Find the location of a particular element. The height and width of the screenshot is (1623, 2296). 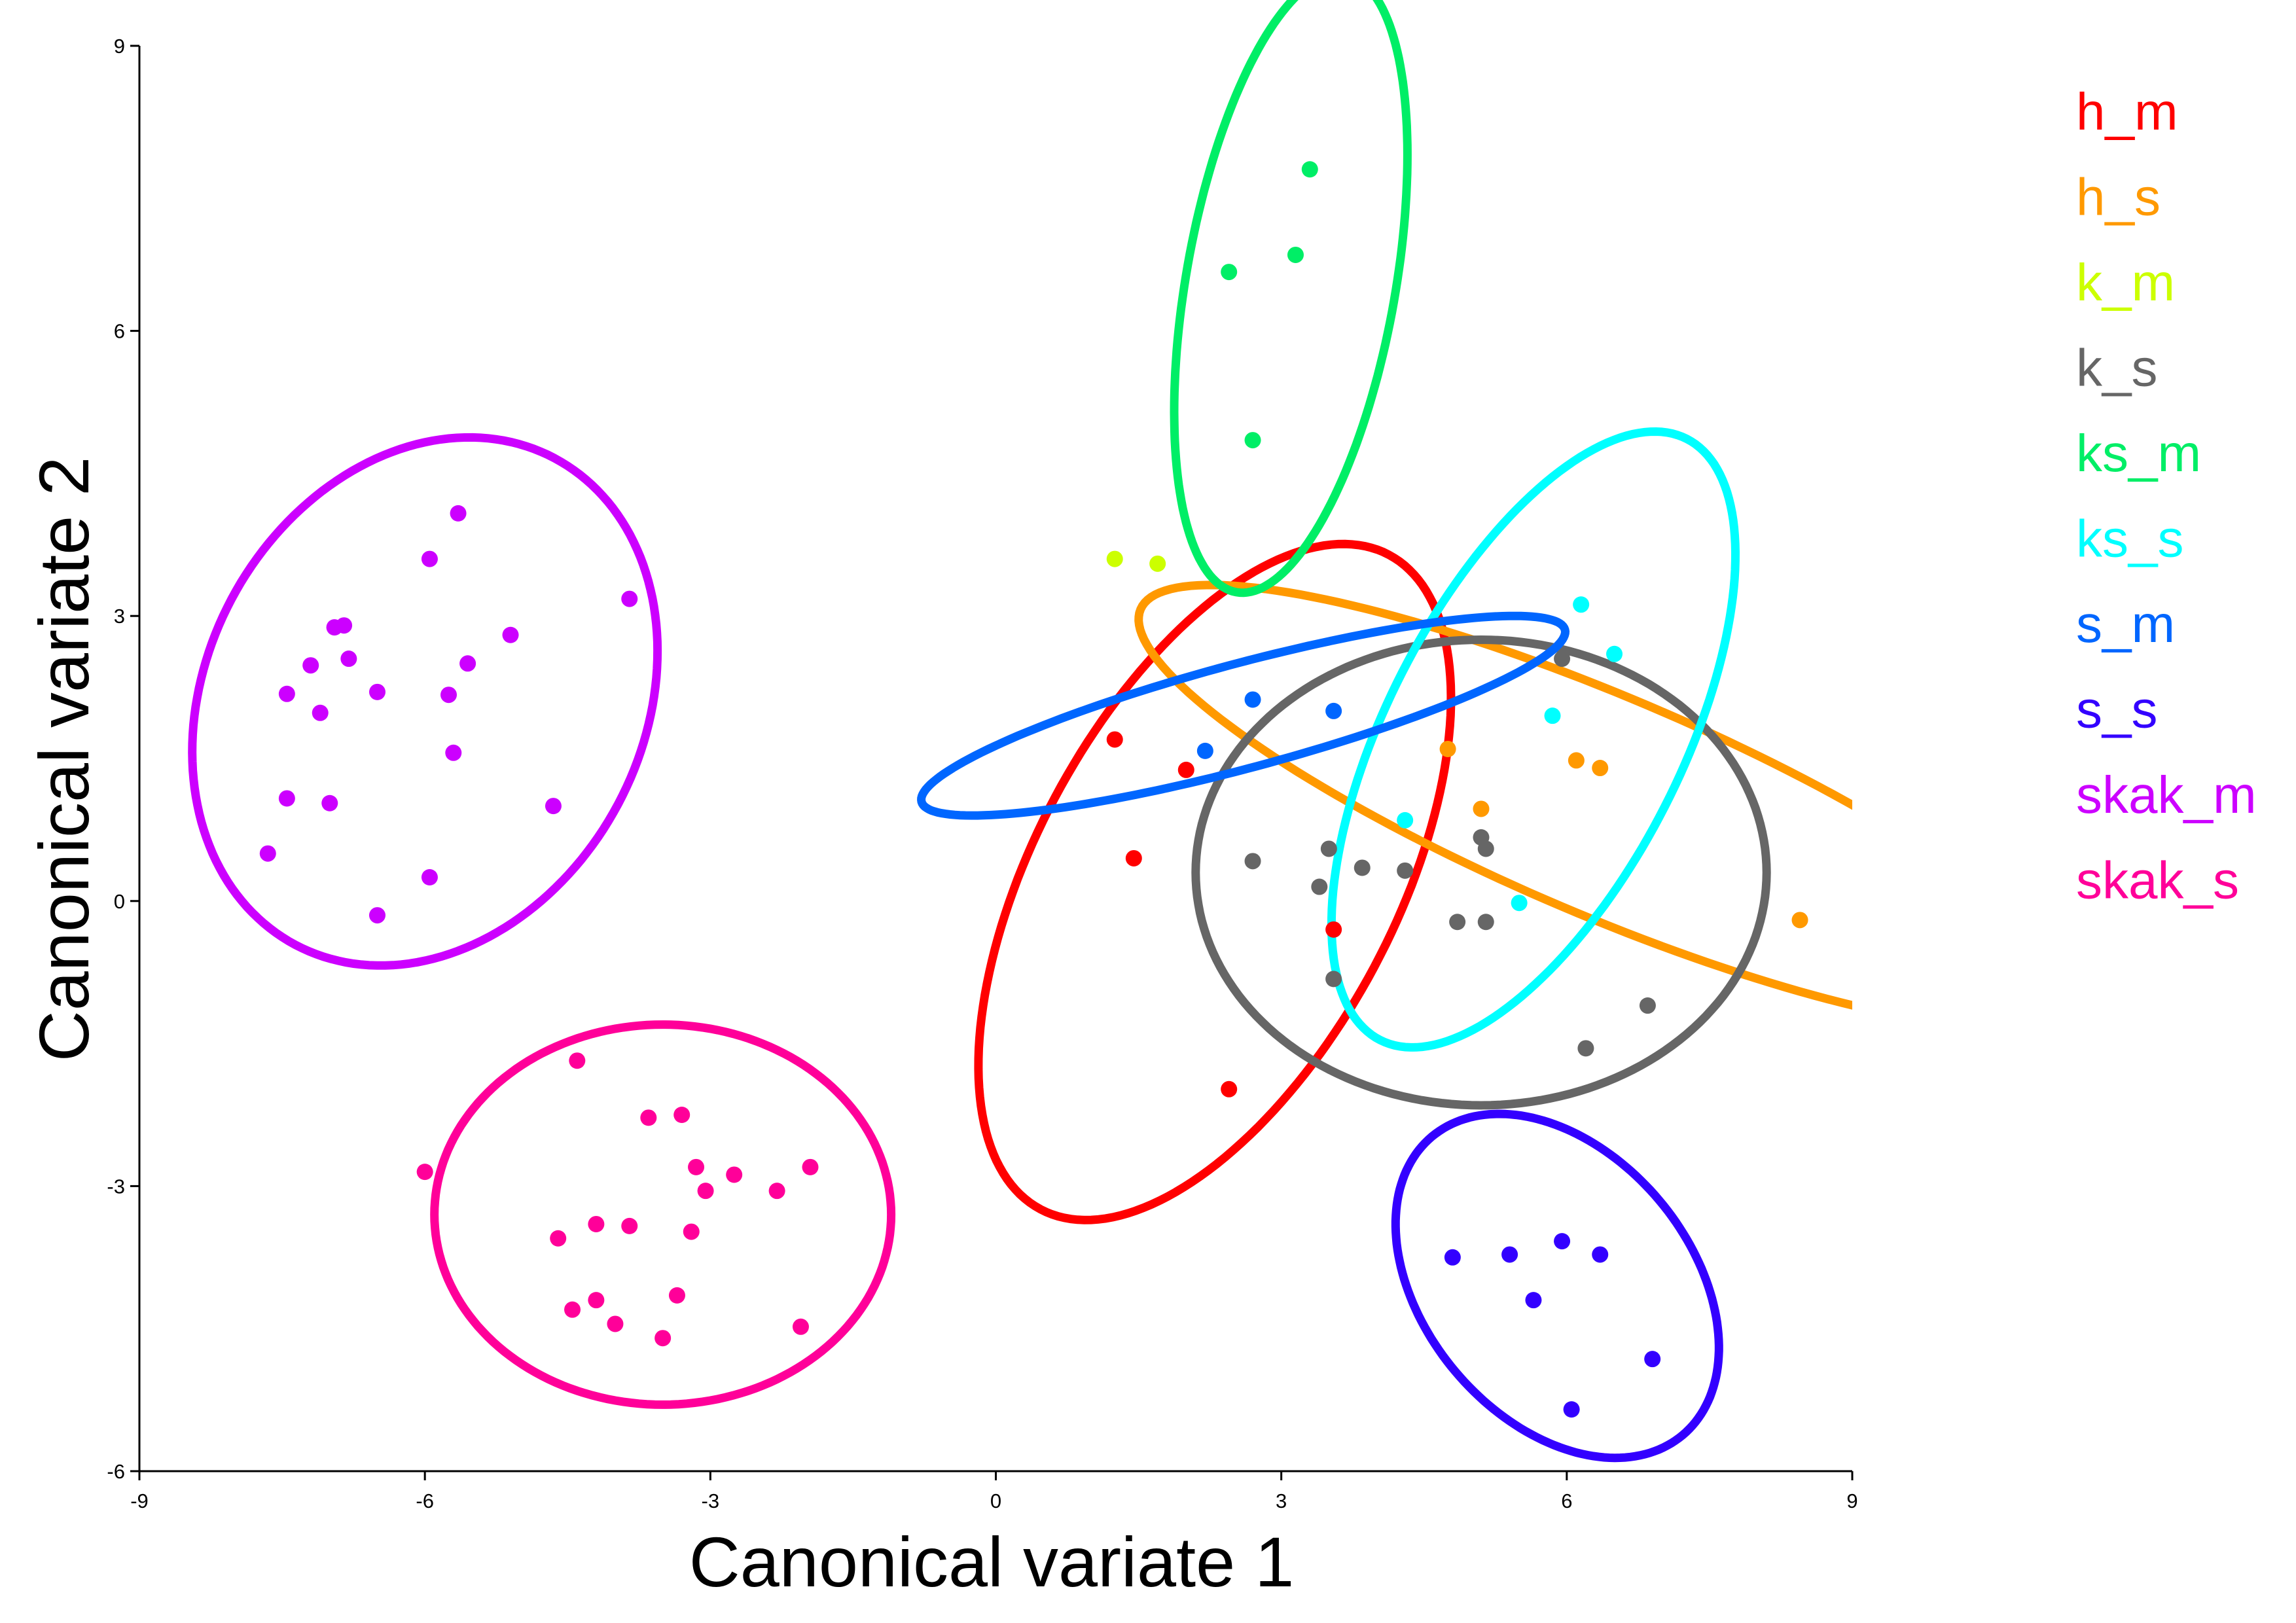

y-tick-label: 6 is located at coordinates (119, 331).